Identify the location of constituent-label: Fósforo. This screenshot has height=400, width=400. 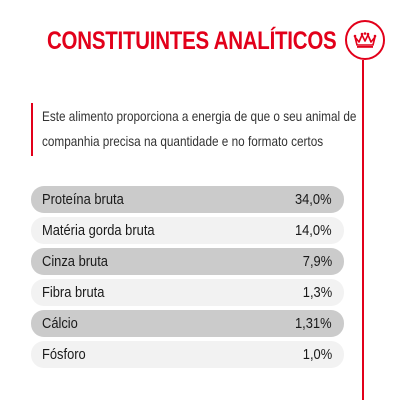
(64, 354).